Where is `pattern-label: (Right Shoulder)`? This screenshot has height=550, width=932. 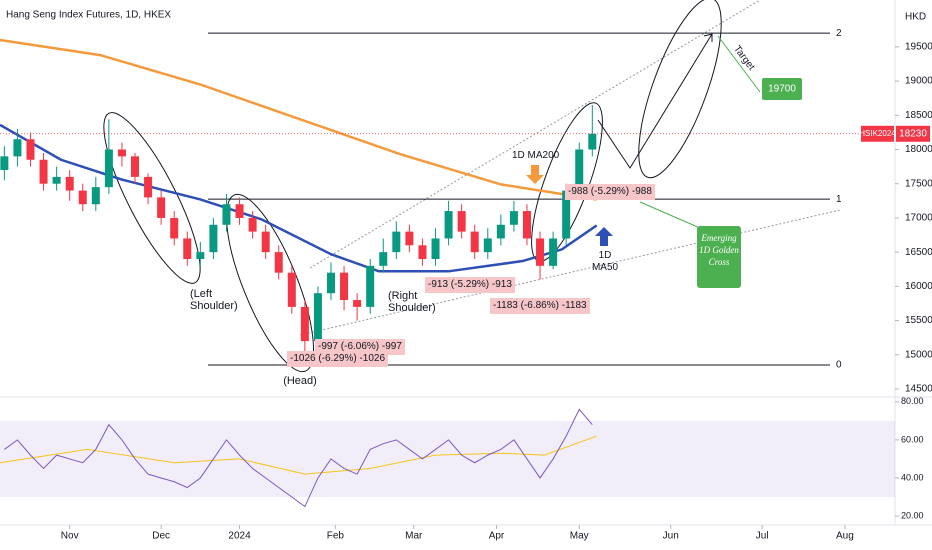
pattern-label: (Right Shoulder) is located at coordinates (412, 302).